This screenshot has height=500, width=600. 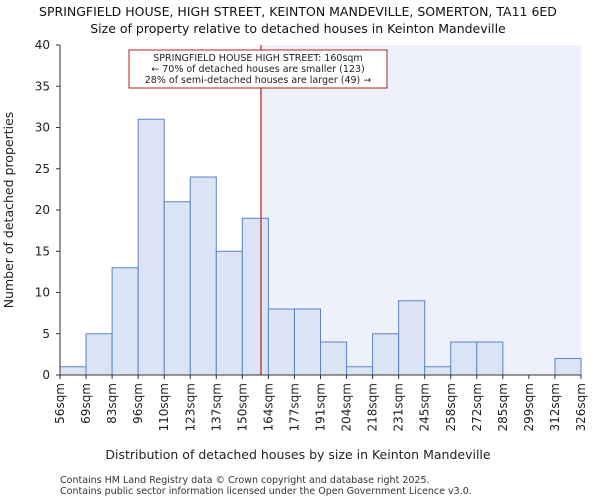 What do you see at coordinates (112, 403) in the screenshot?
I see `x-tick-label: 83sqm` at bounding box center [112, 403].